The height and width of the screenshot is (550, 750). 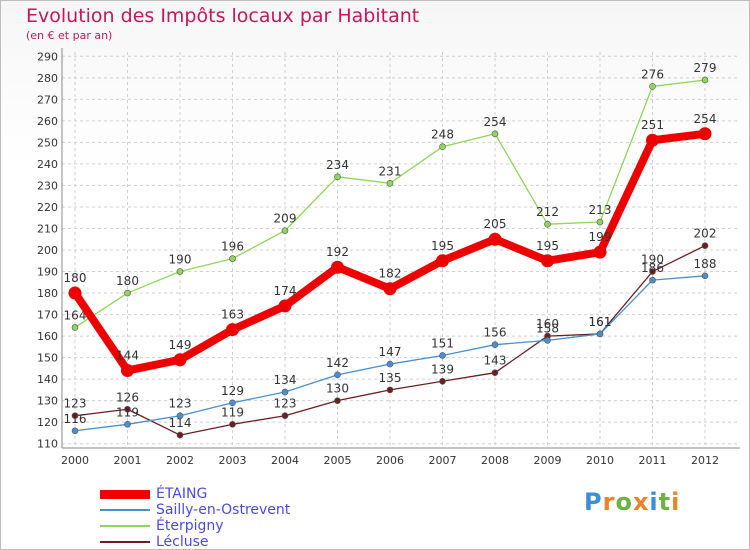 What do you see at coordinates (125, 542) in the screenshot?
I see `legend-swatch-lecluse` at bounding box center [125, 542].